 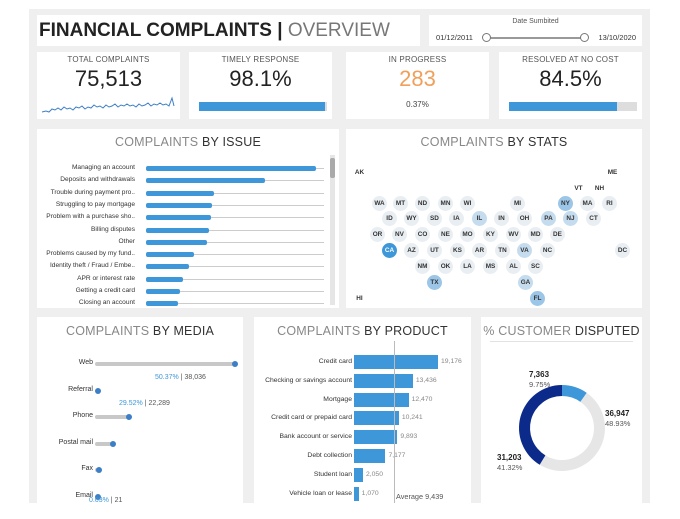 What do you see at coordinates (399, 234) in the screenshot?
I see `state-tile: NV` at bounding box center [399, 234].